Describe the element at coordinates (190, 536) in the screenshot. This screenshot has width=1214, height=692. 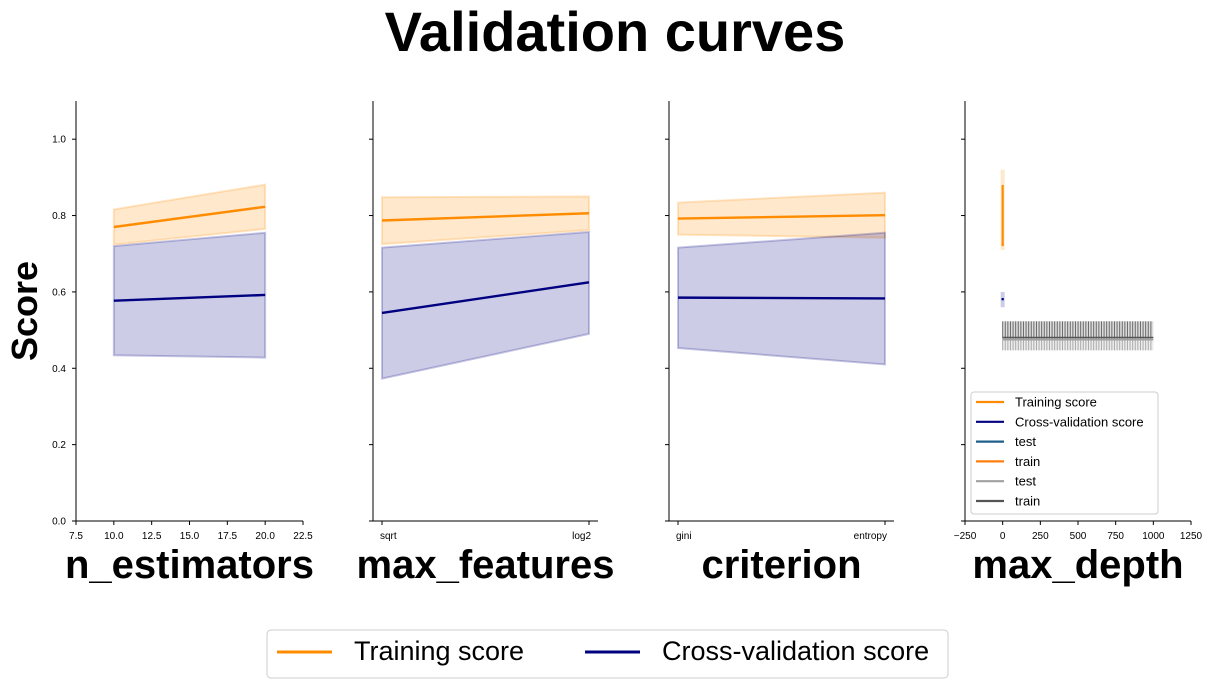
I see `x-tick-label: 15.0` at that location.